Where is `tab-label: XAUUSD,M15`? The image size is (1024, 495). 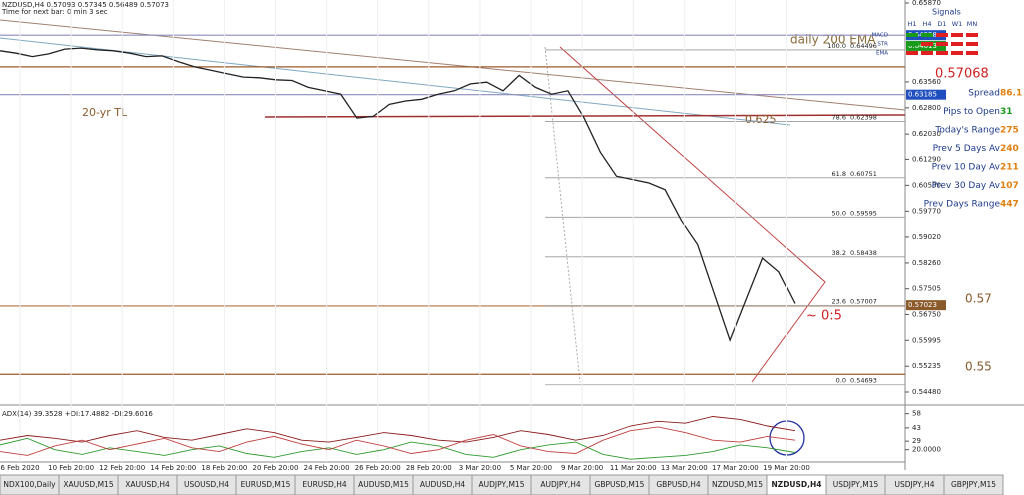 tab-label: XAUUSD,M15 is located at coordinates (88, 484).